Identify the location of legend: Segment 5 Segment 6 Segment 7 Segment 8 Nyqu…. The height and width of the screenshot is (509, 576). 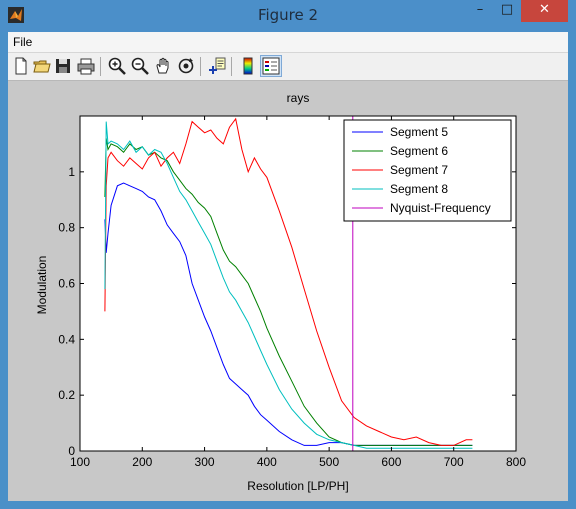
(427, 170).